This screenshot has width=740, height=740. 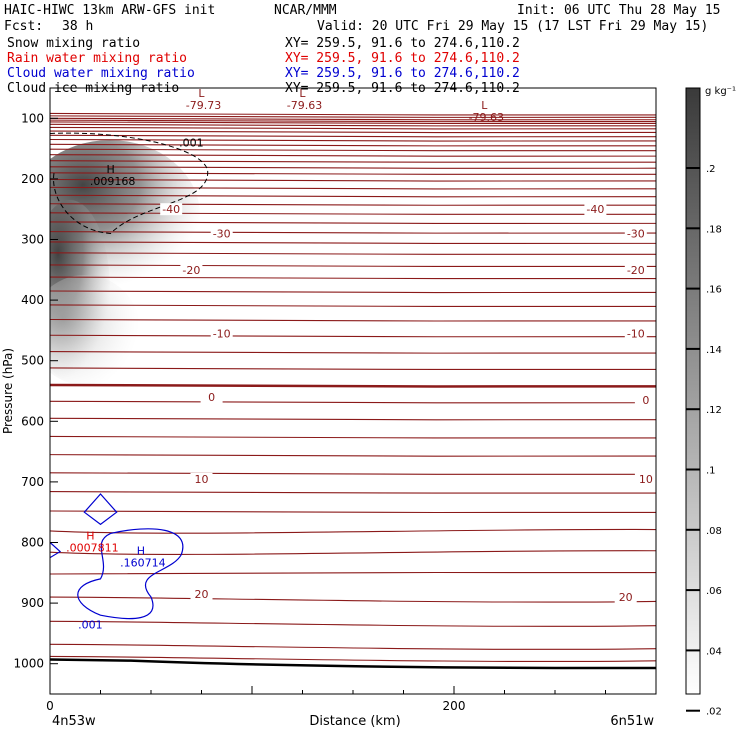 I want to click on terrain-line, so click(x=353, y=664).